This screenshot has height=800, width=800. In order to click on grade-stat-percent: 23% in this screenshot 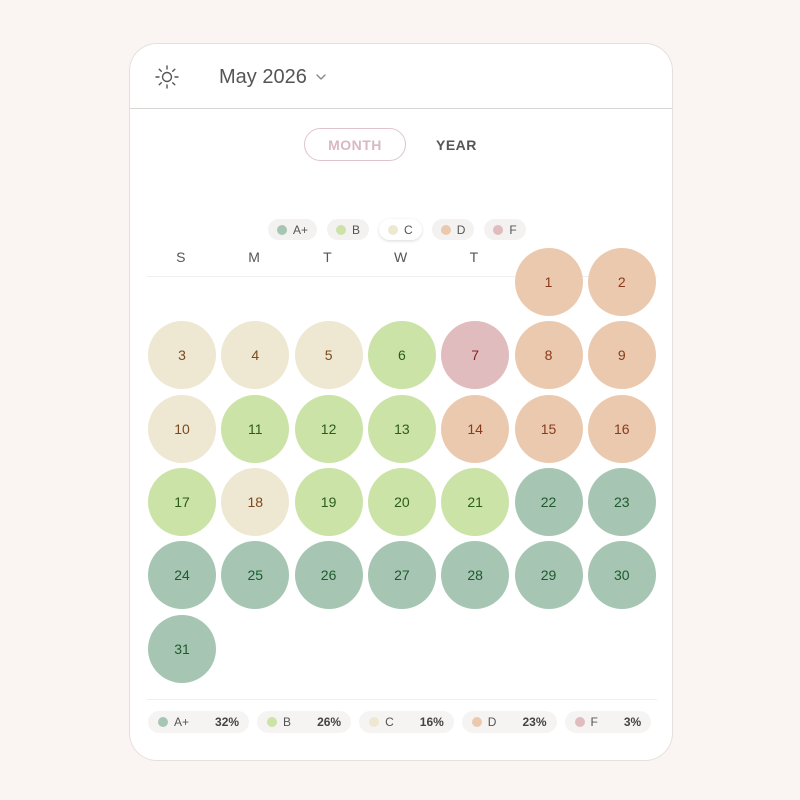, I will do `click(534, 722)`.